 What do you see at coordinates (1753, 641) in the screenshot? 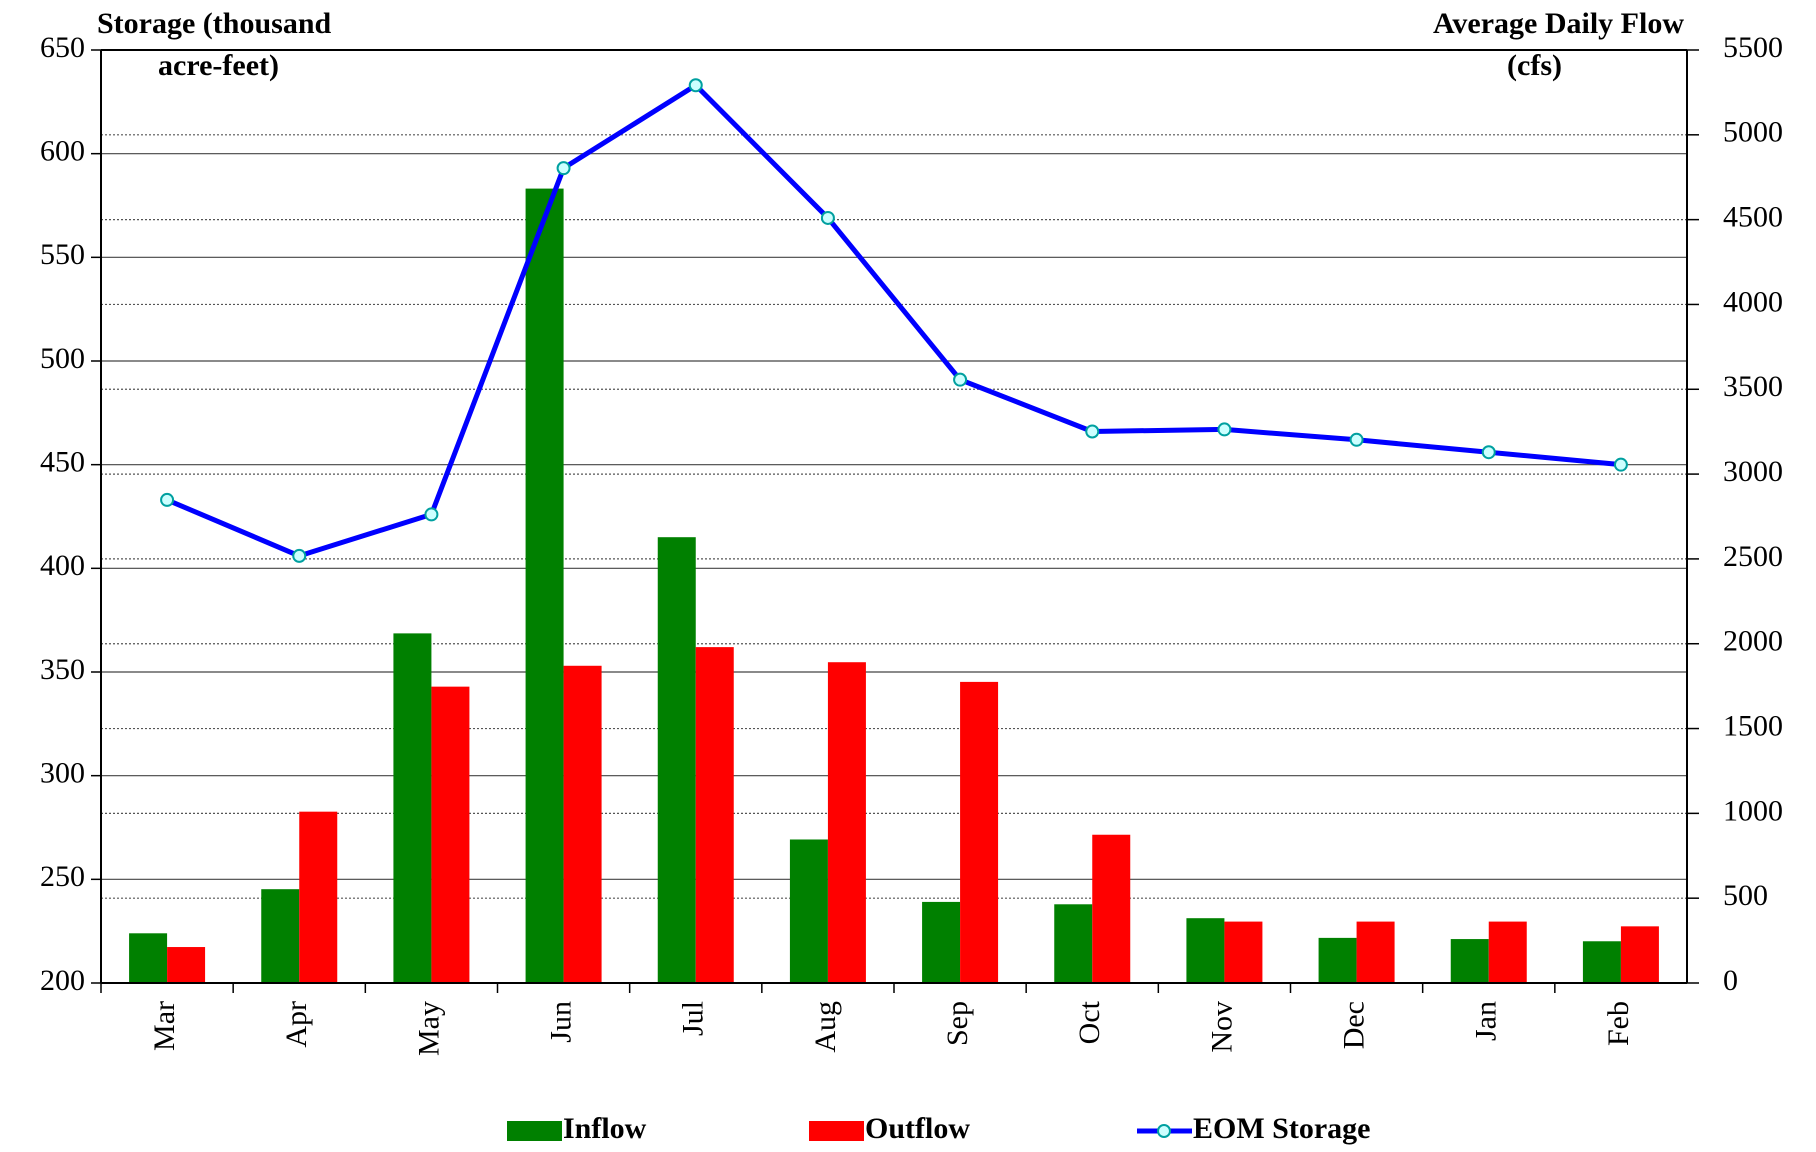
I see `y2-tick-label: 2000` at bounding box center [1753, 641].